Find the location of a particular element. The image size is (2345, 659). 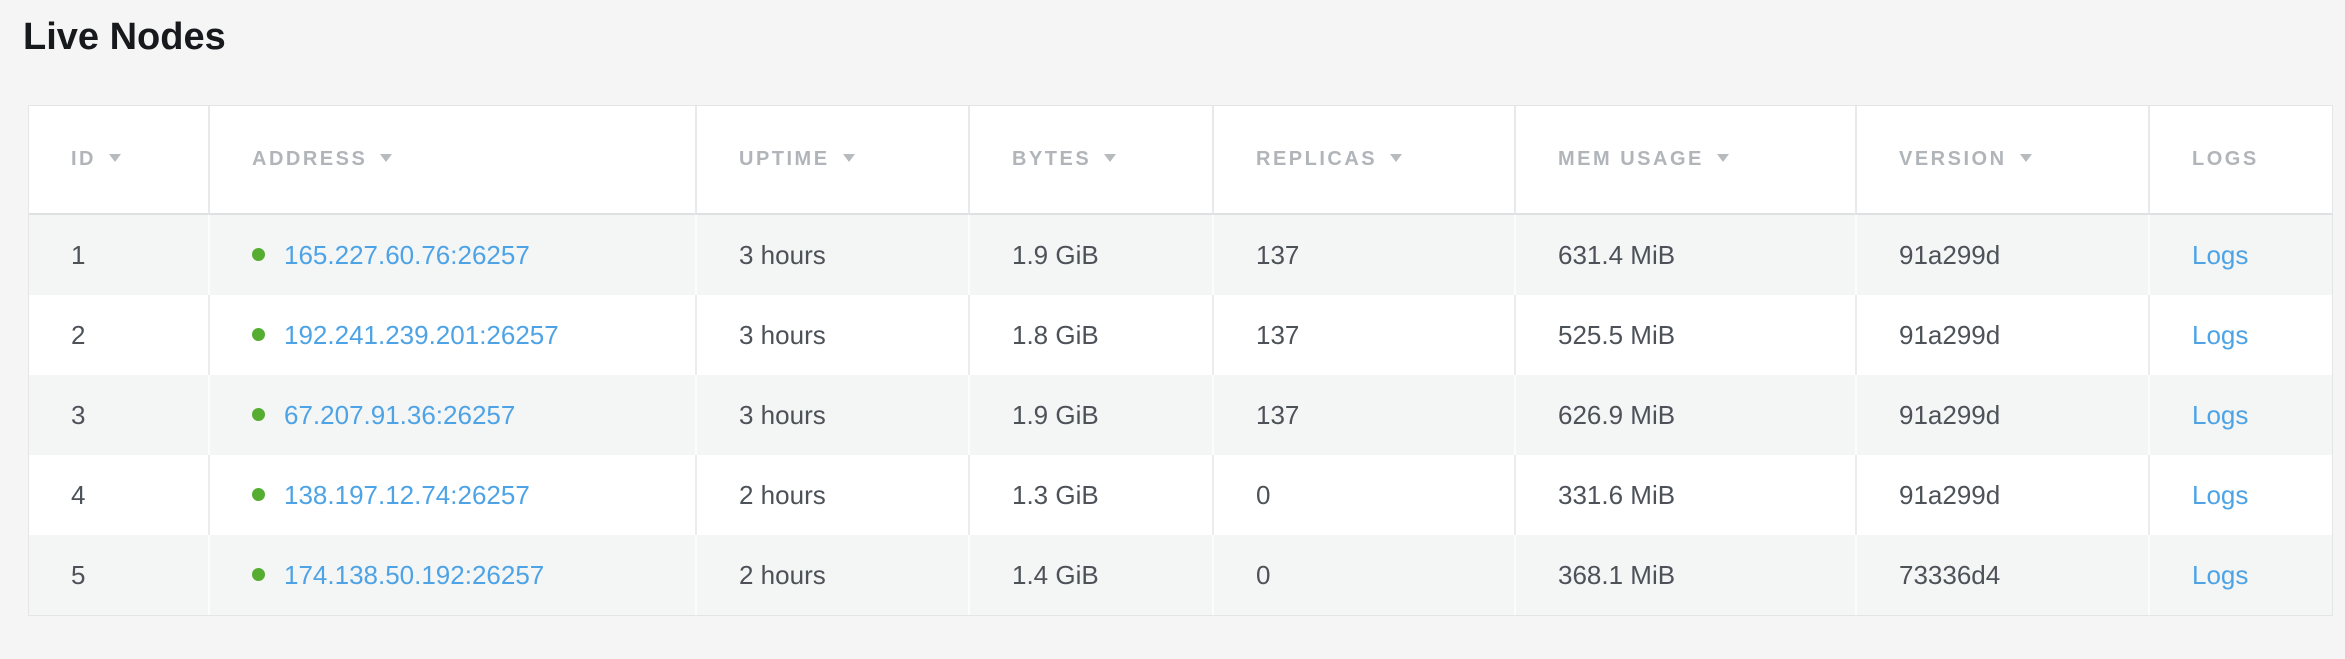

node-mem-usage-cell: 626.9 MiB is located at coordinates (1684, 415).